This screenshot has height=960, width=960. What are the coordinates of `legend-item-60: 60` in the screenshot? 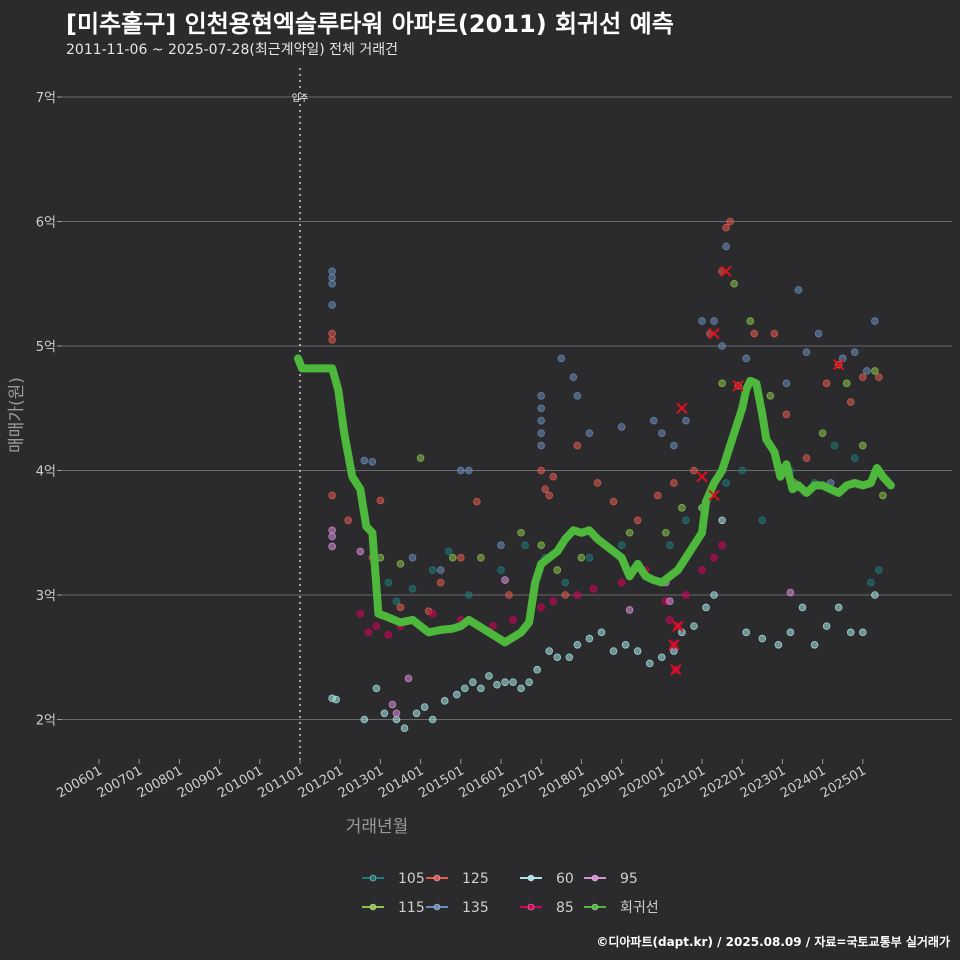 It's located at (547, 879).